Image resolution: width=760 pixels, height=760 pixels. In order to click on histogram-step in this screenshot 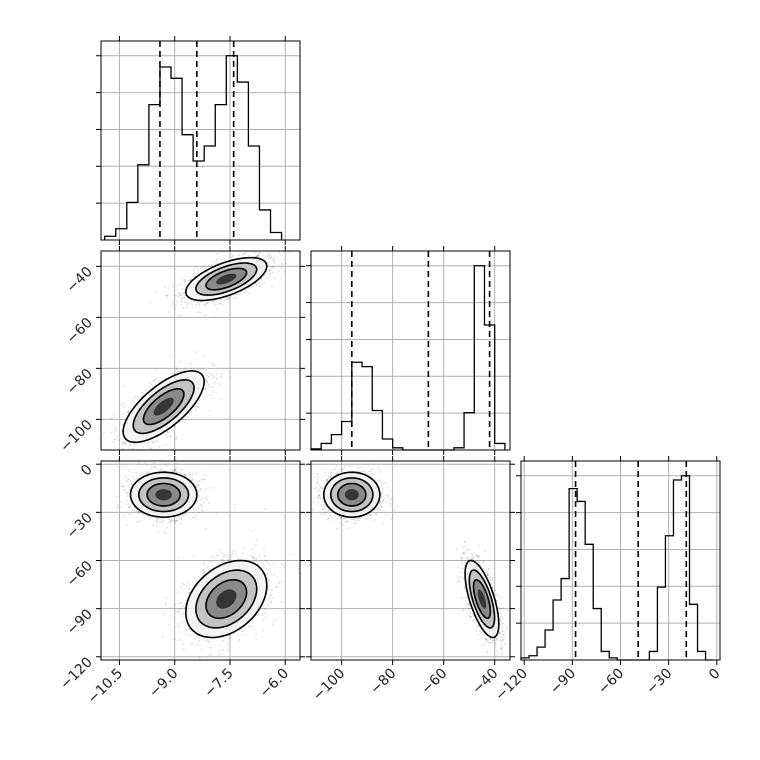, I will do `click(617, 568)`.